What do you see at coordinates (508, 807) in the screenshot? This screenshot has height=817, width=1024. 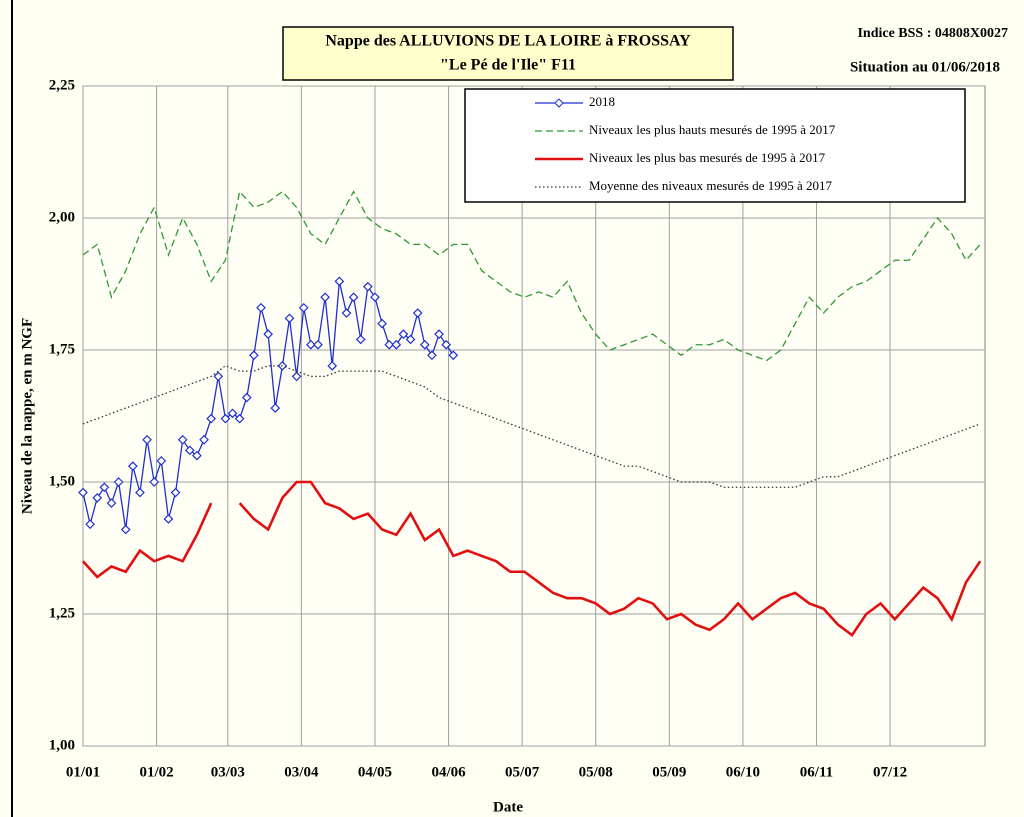 I see `x-axis-label: Date` at bounding box center [508, 807].